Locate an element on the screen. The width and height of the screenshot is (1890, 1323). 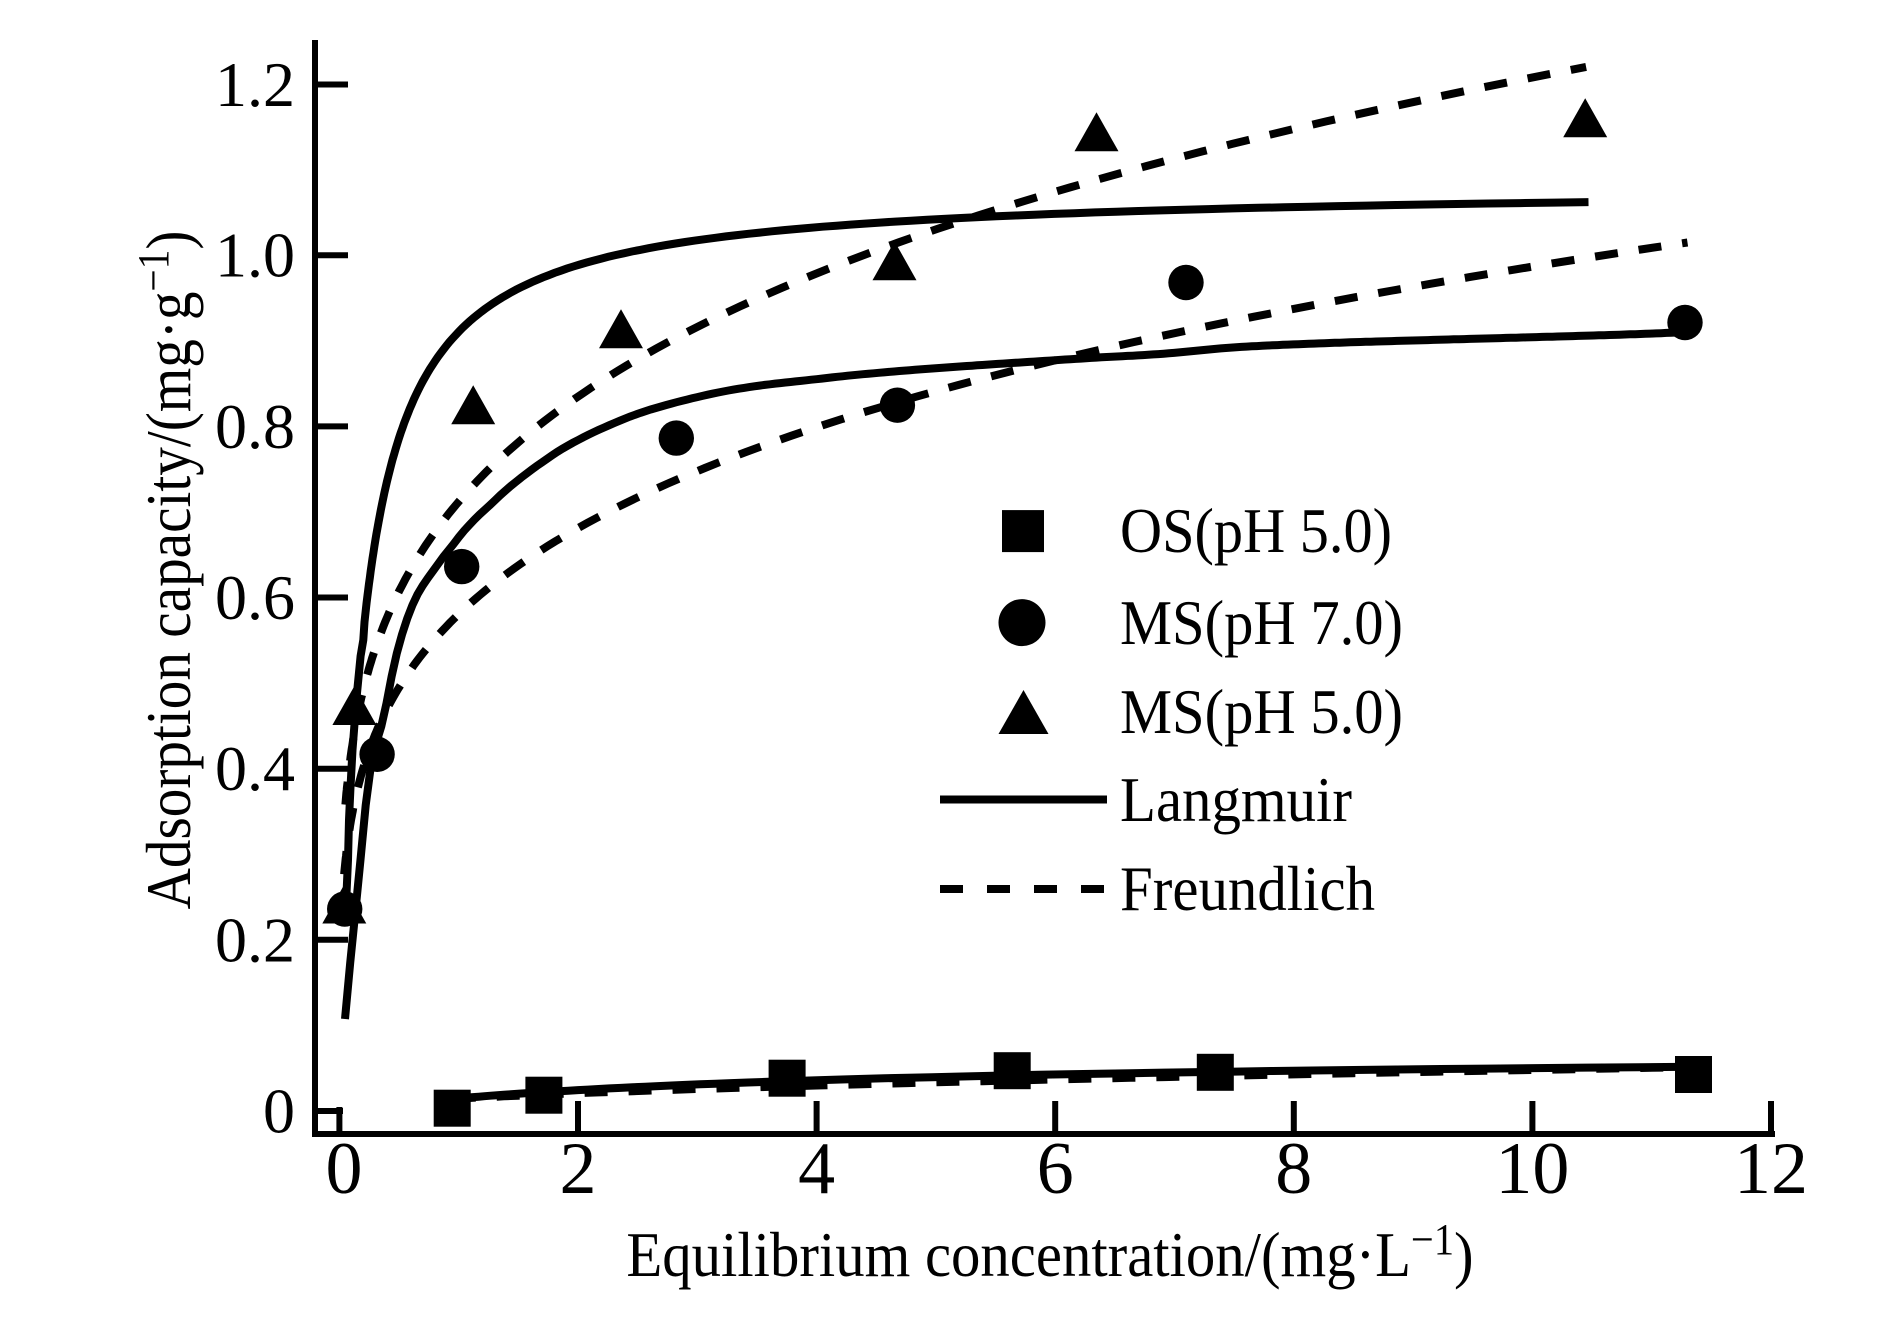
svg-text: 6 is located at coordinates (1055, 1169).